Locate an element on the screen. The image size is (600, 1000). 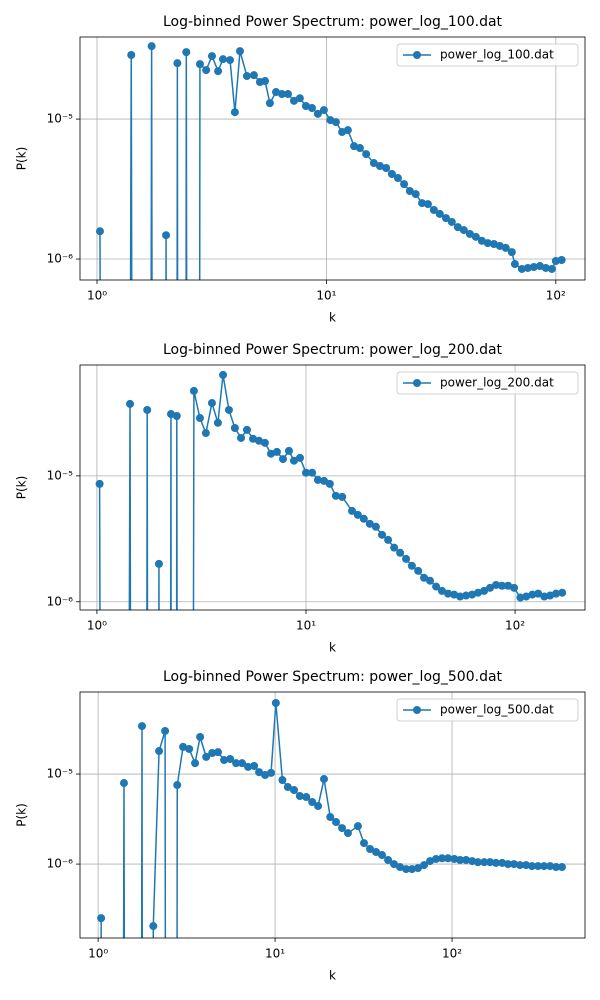
x-axis-label: k is located at coordinates (332, 648).